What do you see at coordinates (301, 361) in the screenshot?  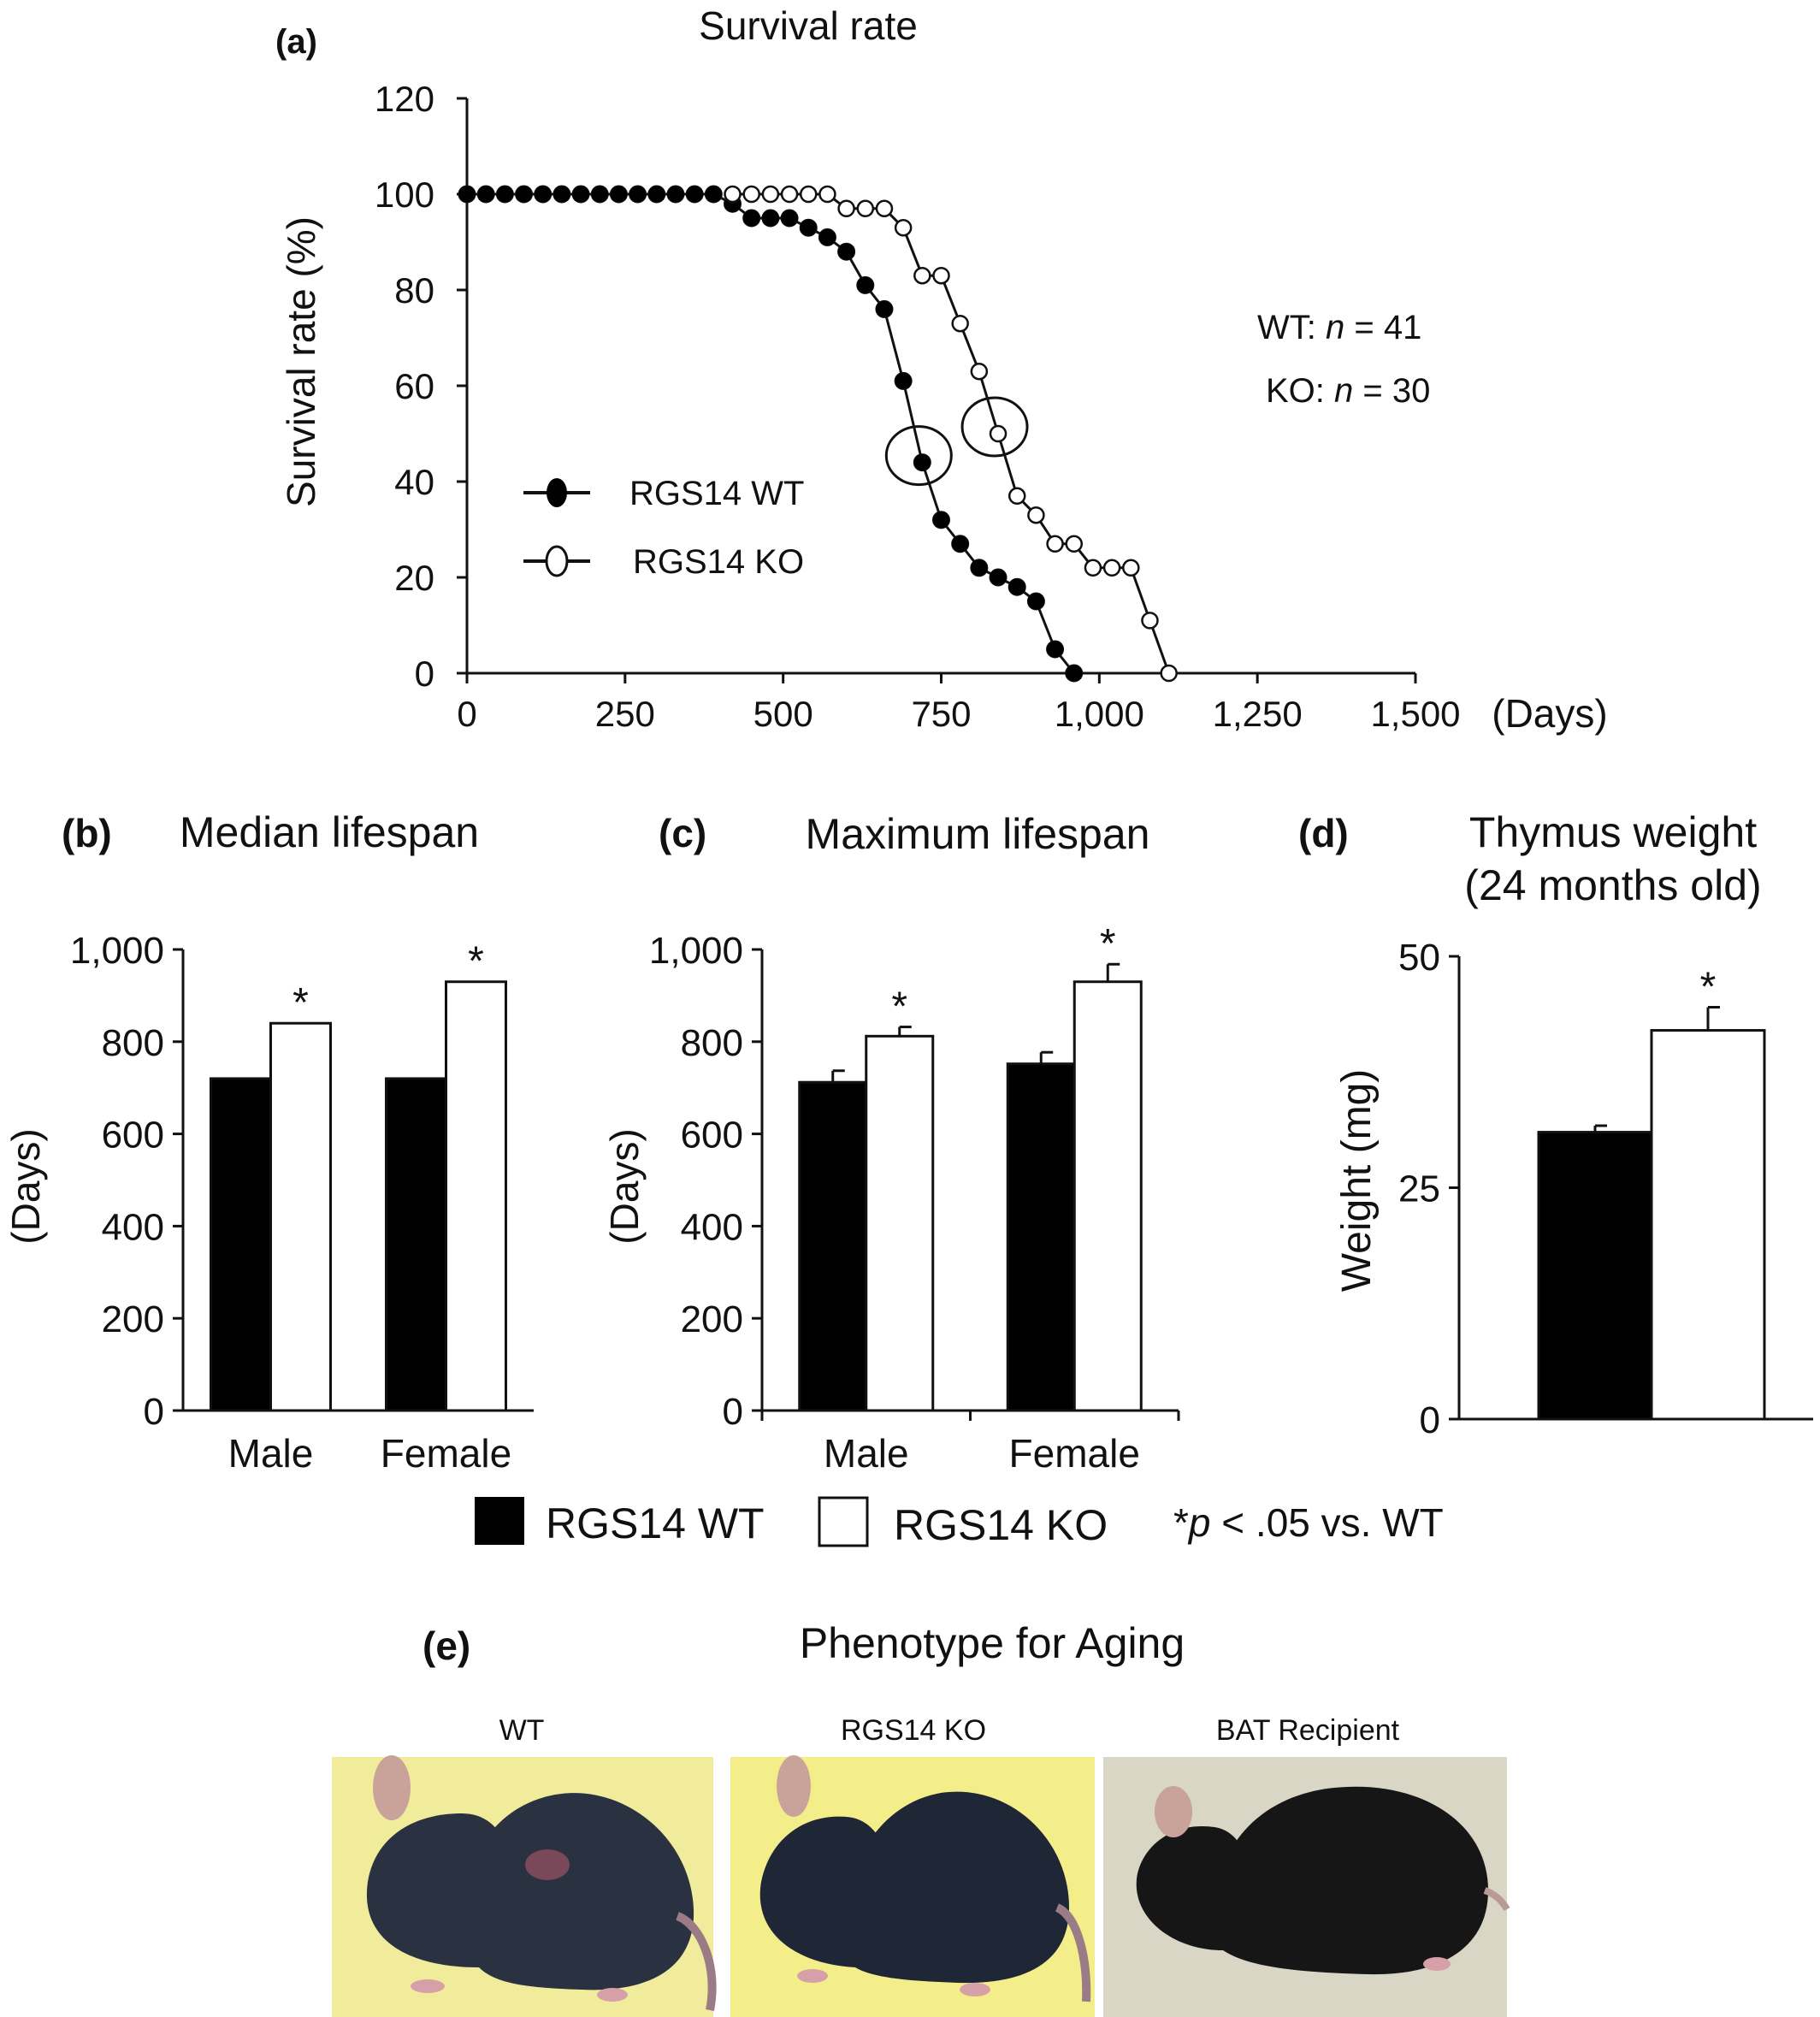 I see `panel-a-y-axis-label: Survival rate (%)` at bounding box center [301, 361].